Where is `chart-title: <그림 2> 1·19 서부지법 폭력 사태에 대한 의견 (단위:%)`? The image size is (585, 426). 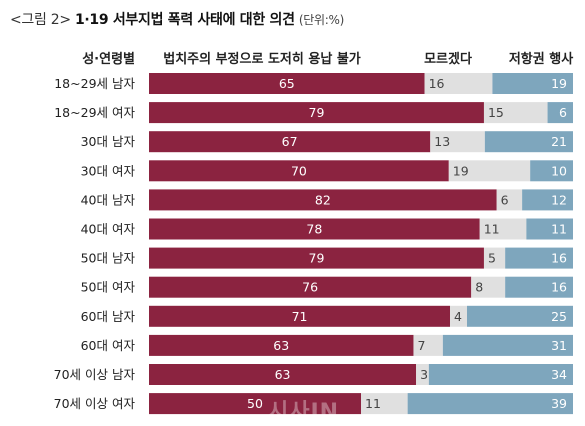 chart-title: <그림 2> 1·19 서부지법 폭력 사태에 대한 의견 (단위:%) is located at coordinates (177, 19).